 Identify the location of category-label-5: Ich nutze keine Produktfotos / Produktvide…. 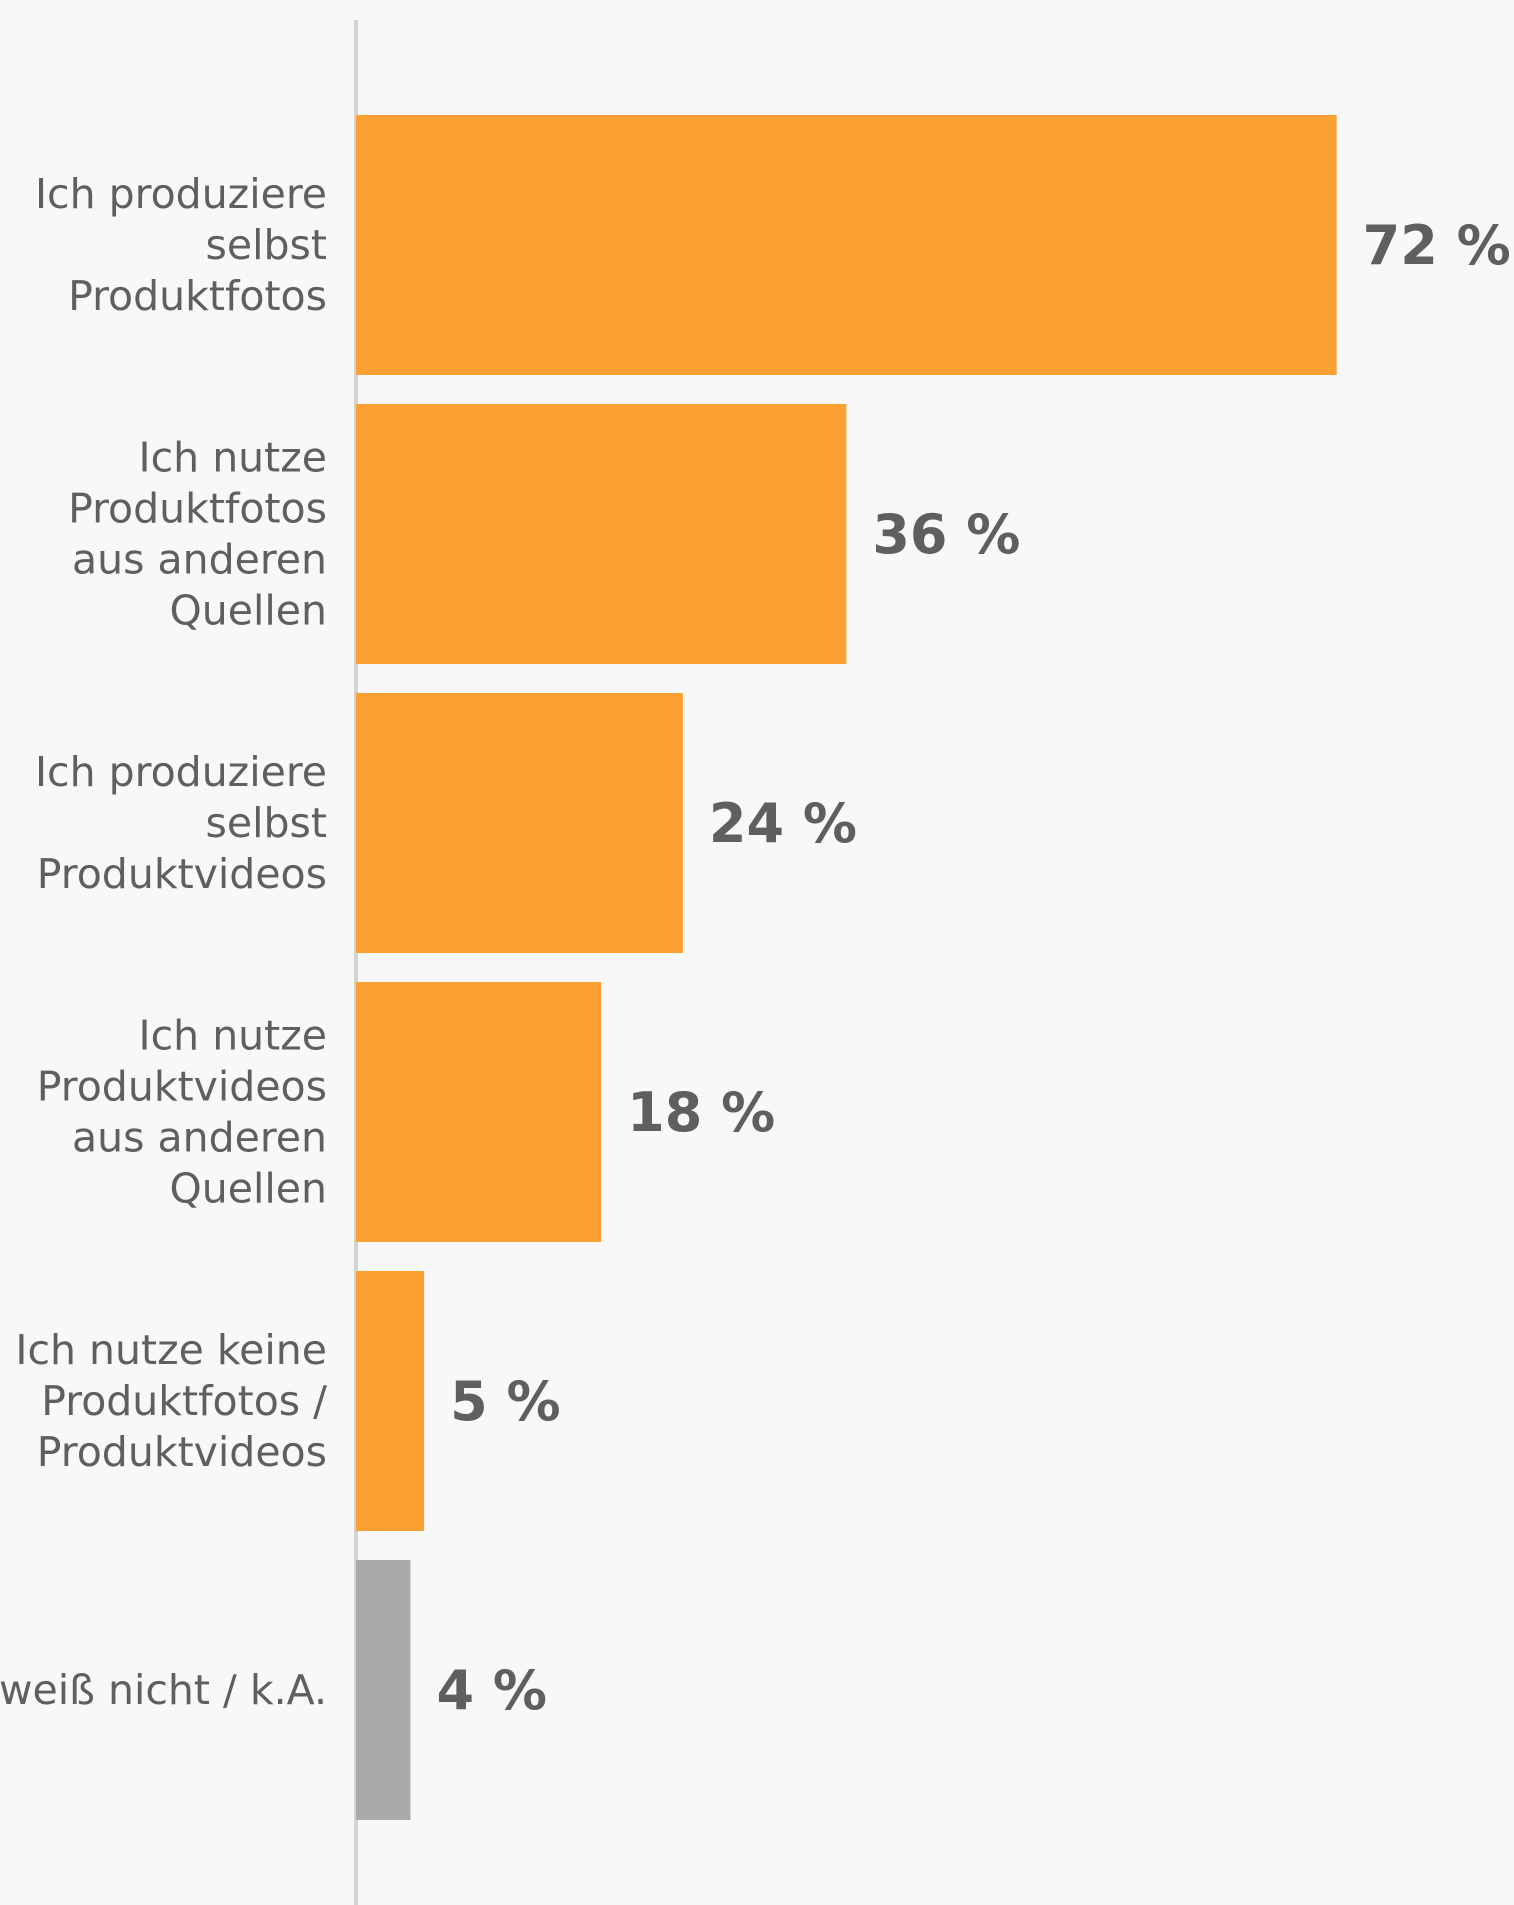
(171, 1401).